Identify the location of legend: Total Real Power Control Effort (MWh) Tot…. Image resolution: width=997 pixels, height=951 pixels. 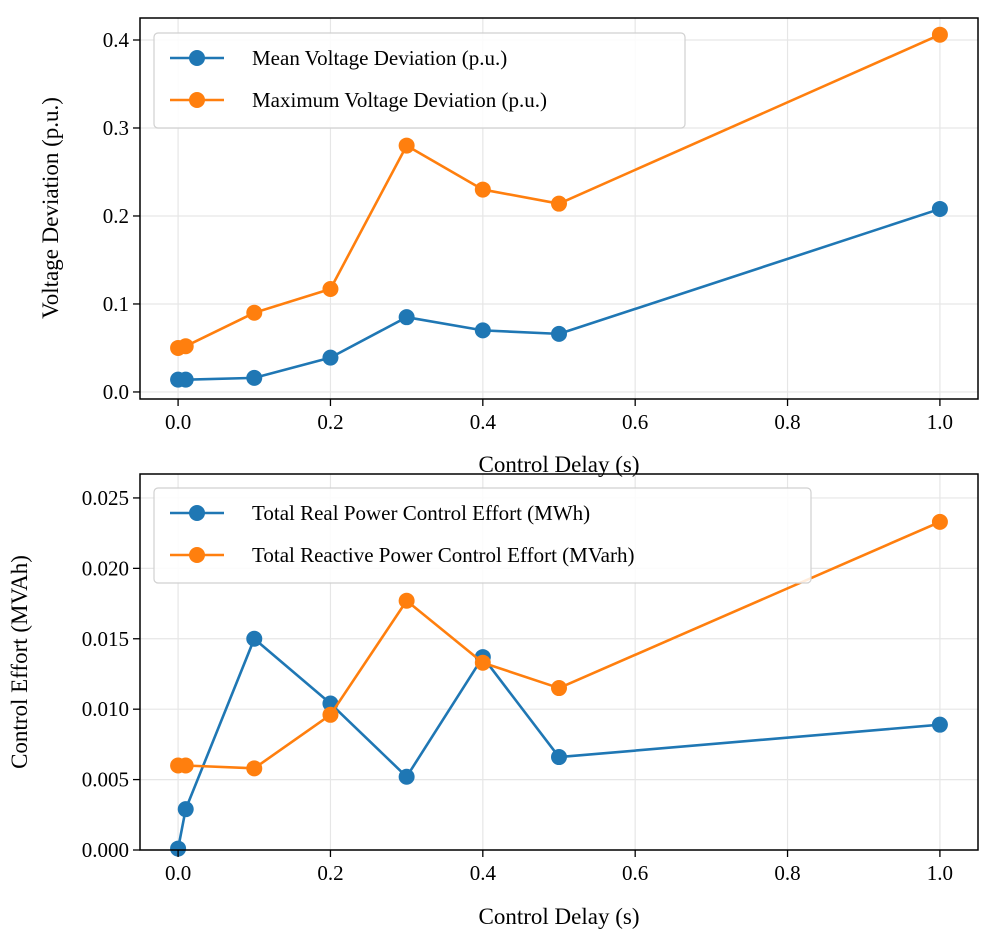
(482, 535).